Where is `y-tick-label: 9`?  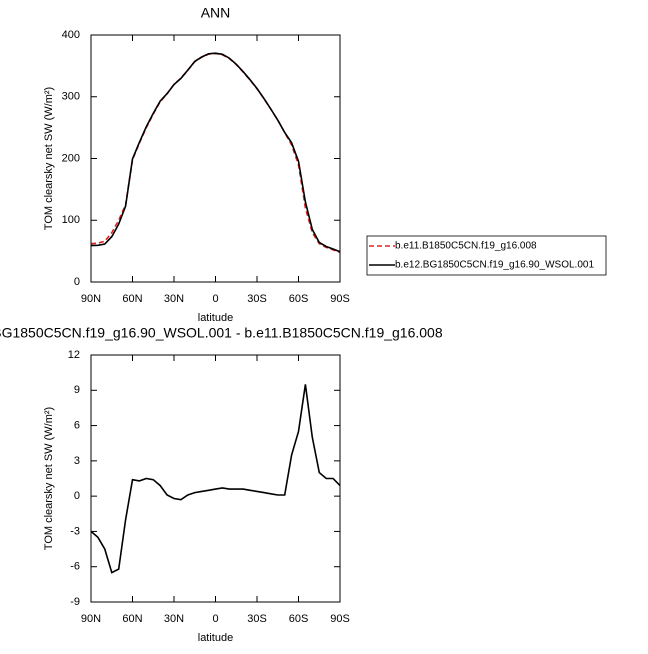 y-tick-label: 9 is located at coordinates (77, 390).